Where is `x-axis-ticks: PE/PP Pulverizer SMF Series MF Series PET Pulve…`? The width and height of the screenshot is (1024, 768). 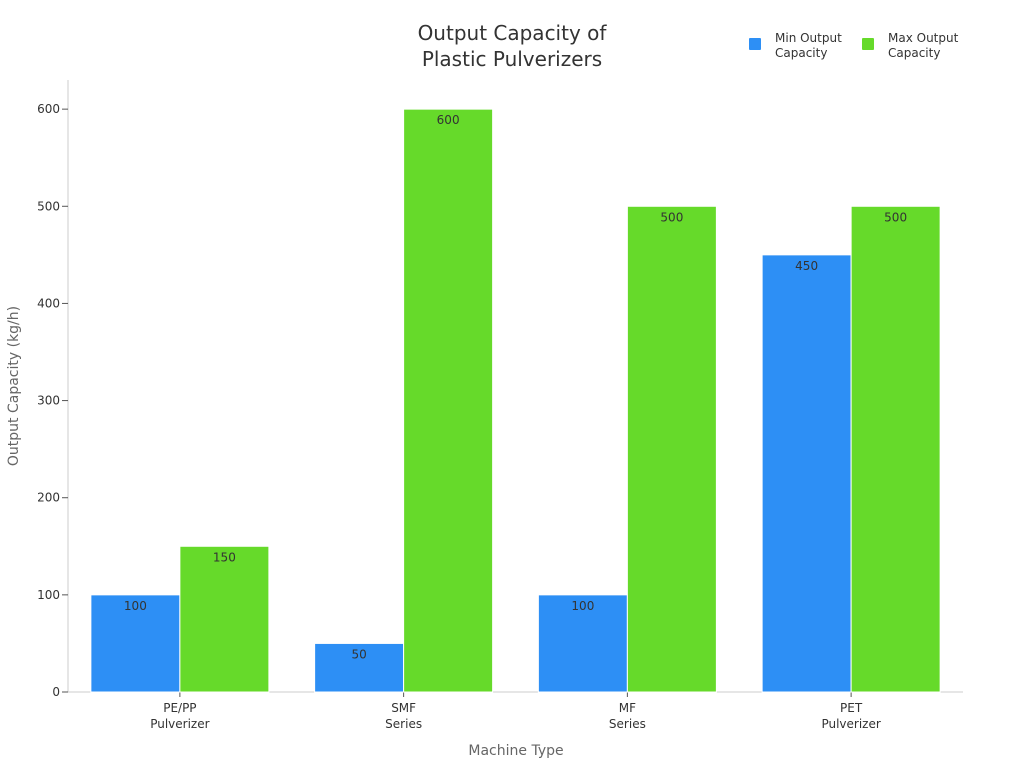 x-axis-ticks: PE/PP Pulverizer SMF Series MF Series PET Pulve… is located at coordinates (515, 711).